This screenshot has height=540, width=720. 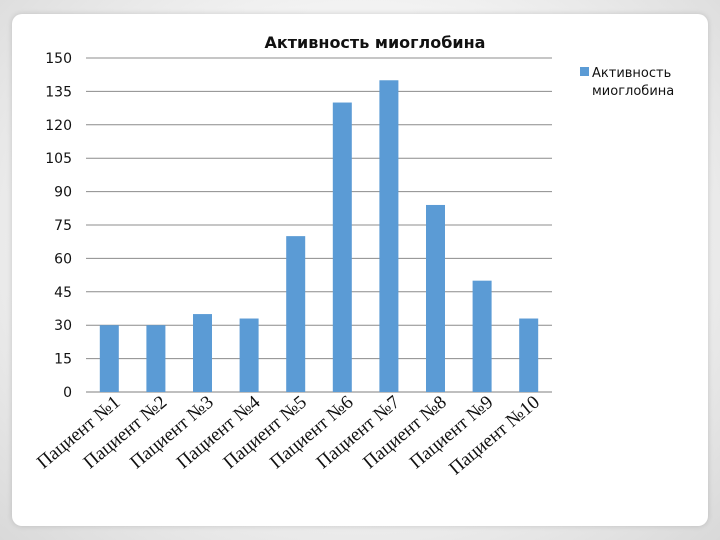 I want to click on legend-label-line-2: миоглобина, so click(x=633, y=91).